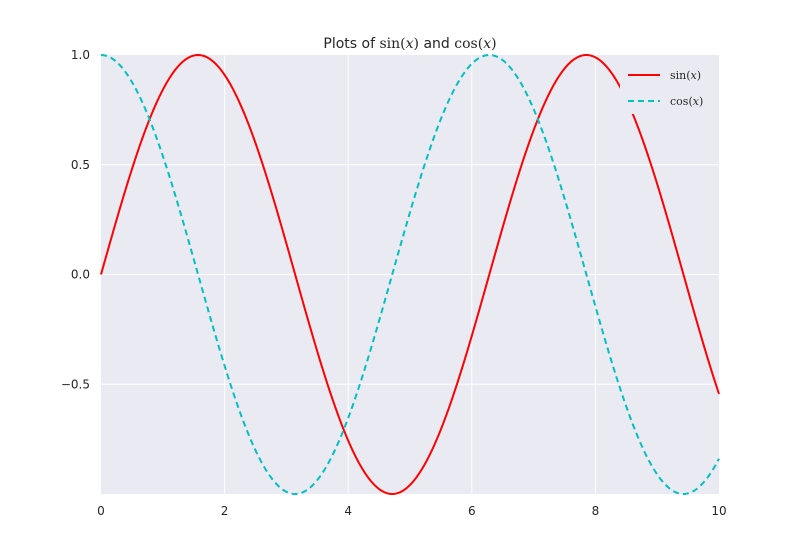 The image size is (800, 550). Describe the element at coordinates (679, 101) in the screenshot. I see `legend-fn-cos: cos` at that location.